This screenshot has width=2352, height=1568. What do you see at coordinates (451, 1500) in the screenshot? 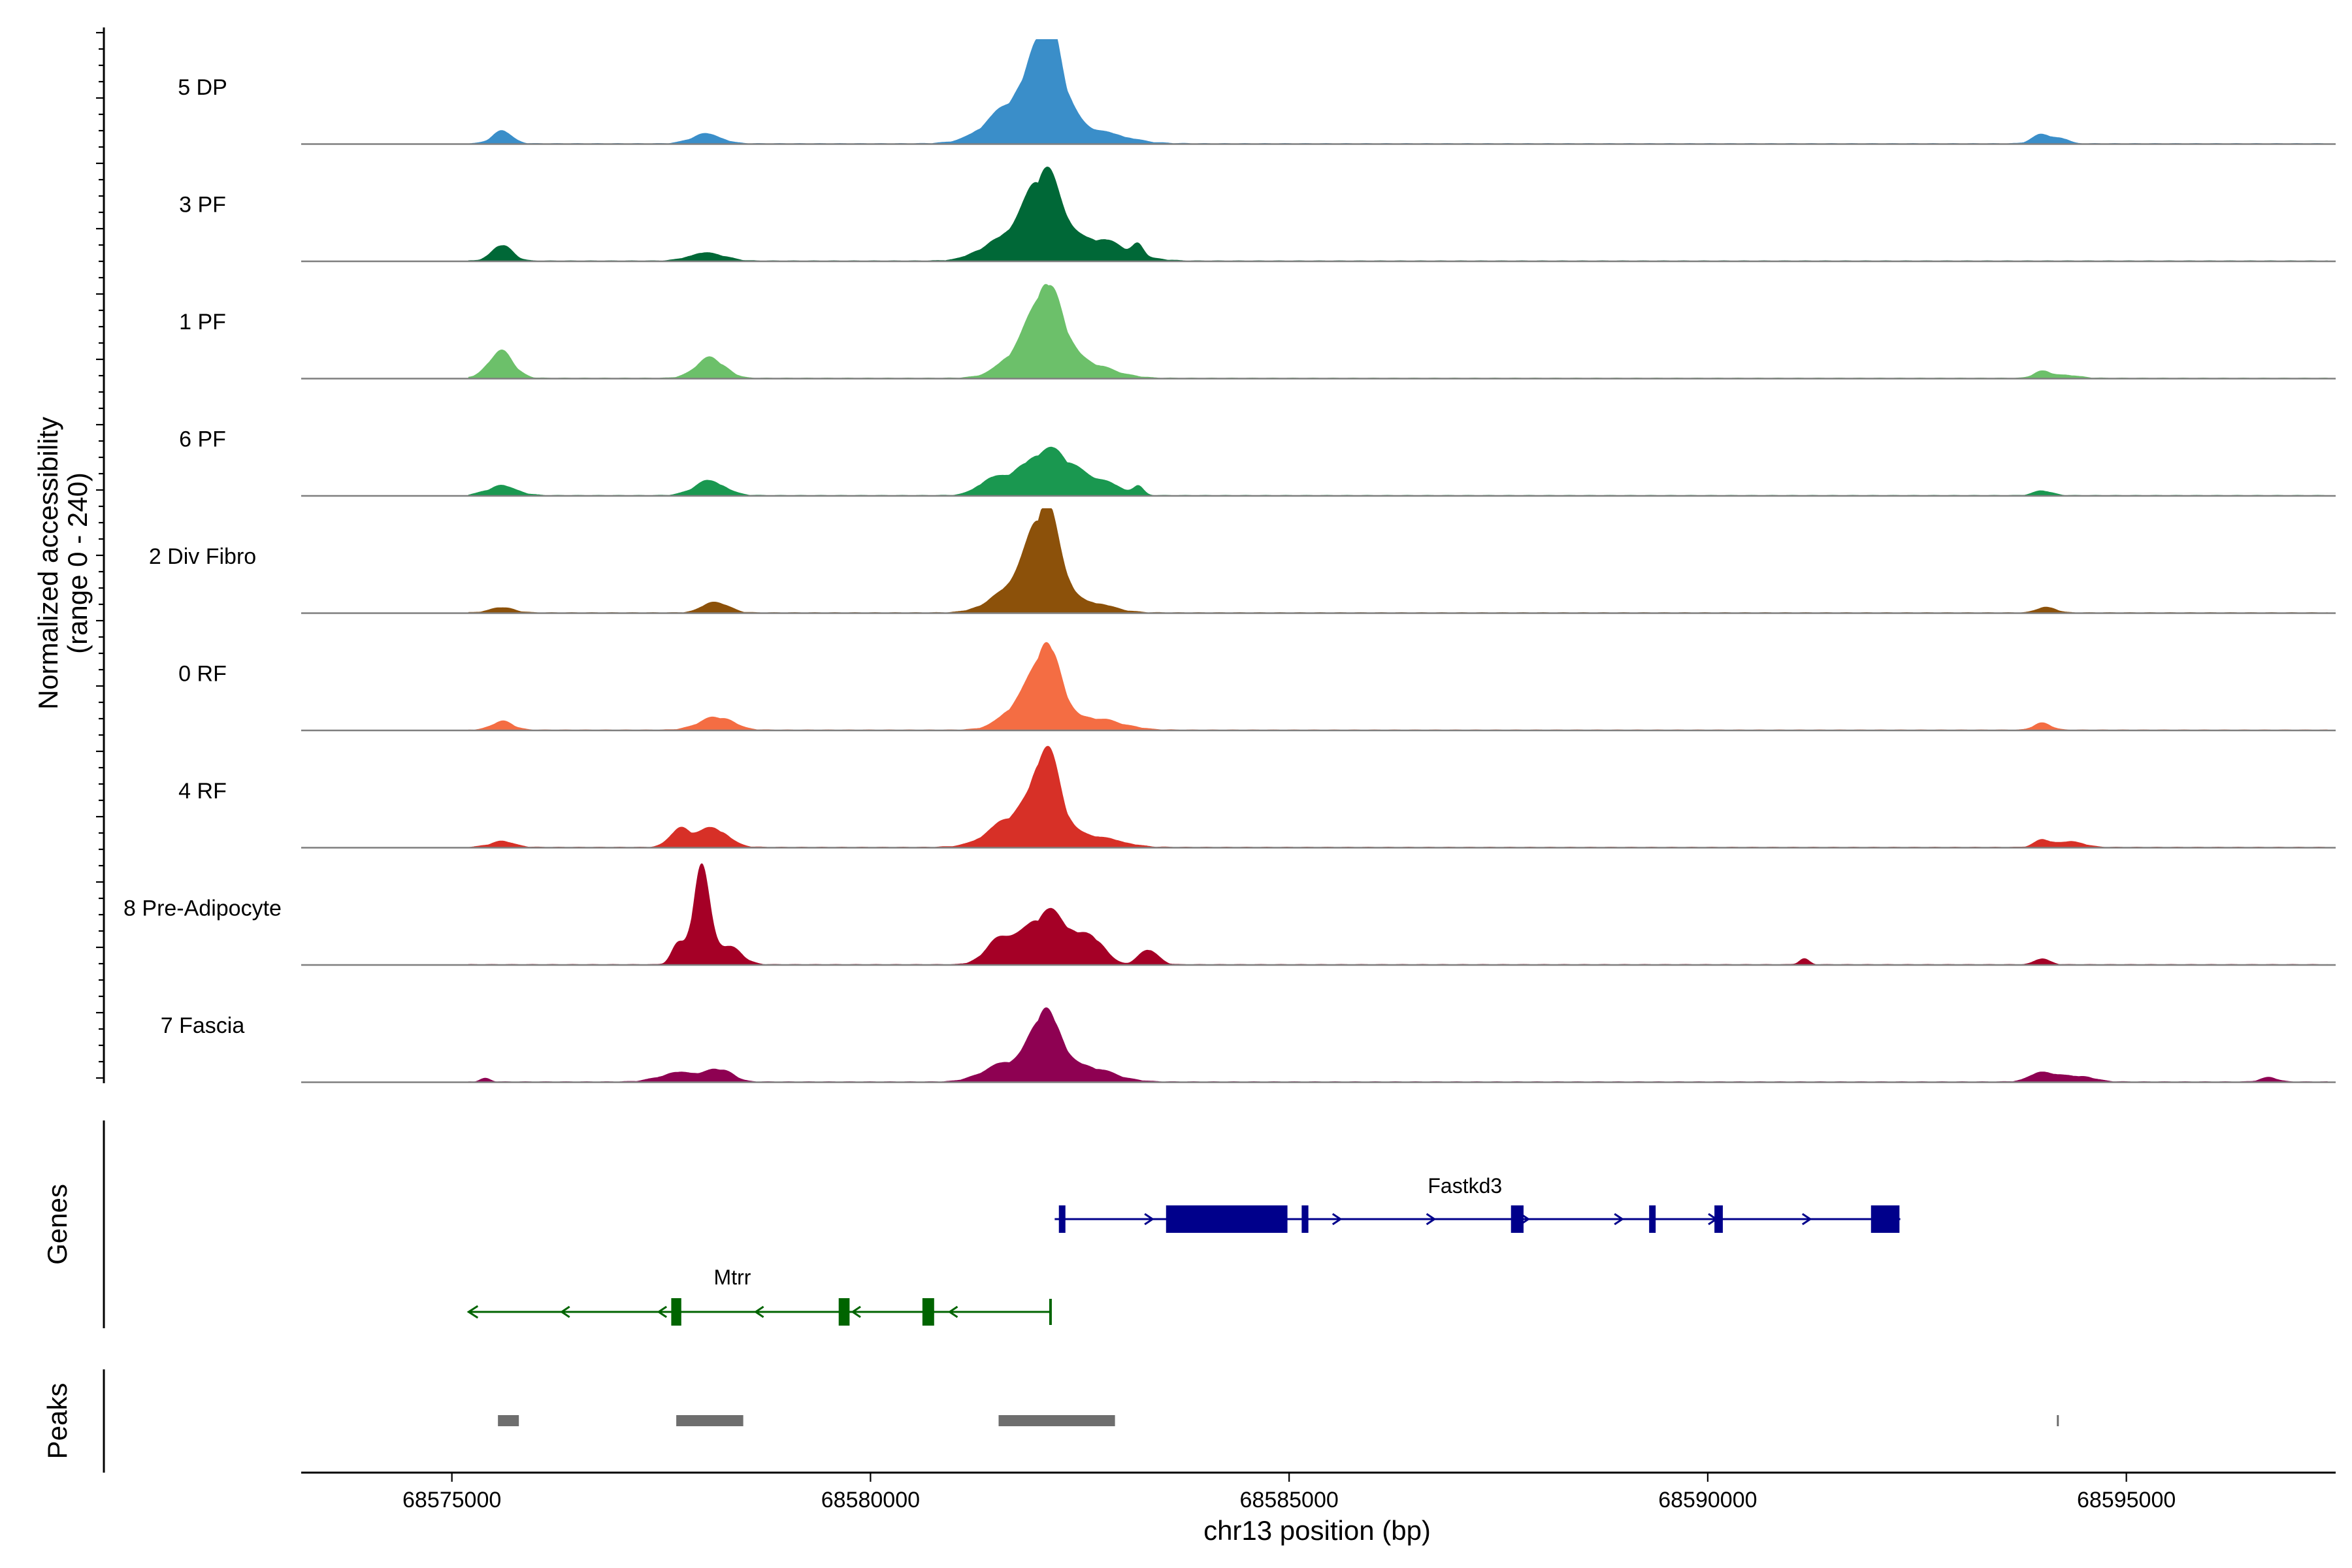
I see `x-tick-label: 68575000` at bounding box center [451, 1500].